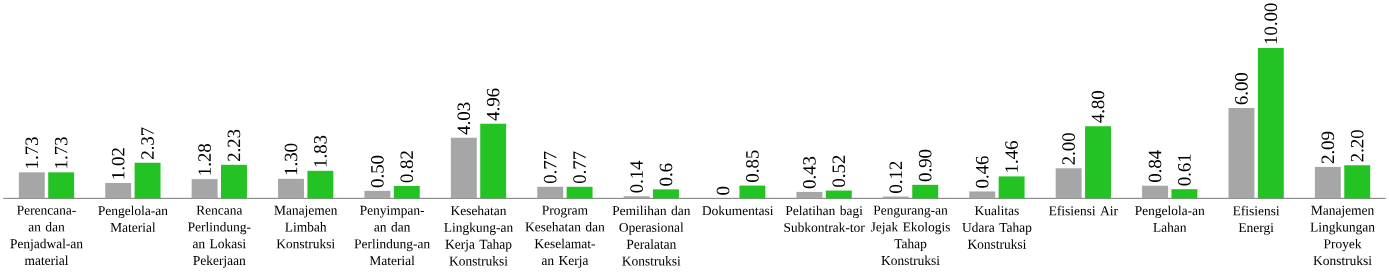 This screenshot has height=272, width=1389. Describe the element at coordinates (493, 104) in the screenshot. I see `data-label: 4.96` at that location.